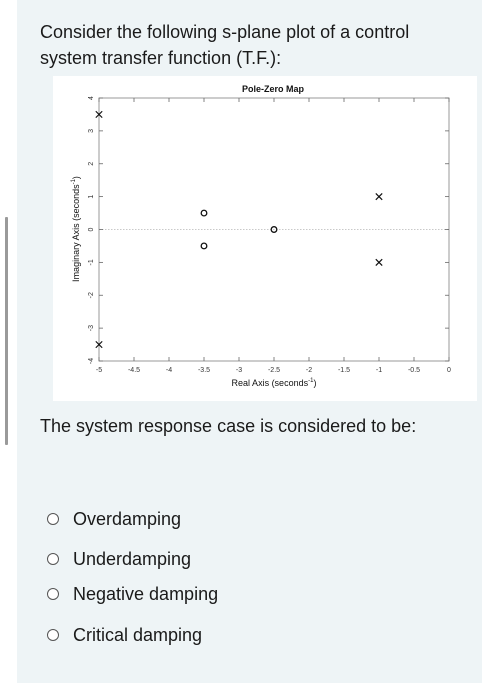 The height and width of the screenshot is (700, 499). I want to click on y-tick-label: -1, so click(91, 262).